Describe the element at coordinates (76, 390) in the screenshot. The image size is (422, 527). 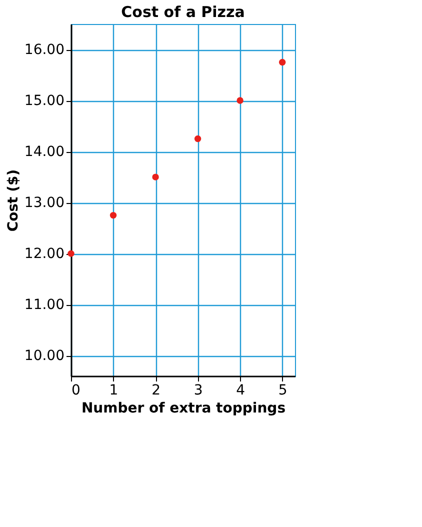
I see `x-tick-label: 0` at that location.